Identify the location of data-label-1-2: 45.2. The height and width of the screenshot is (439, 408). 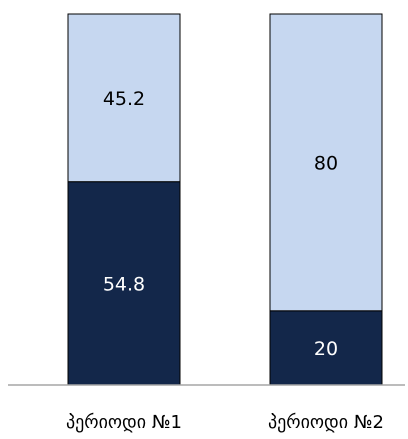
(124, 99).